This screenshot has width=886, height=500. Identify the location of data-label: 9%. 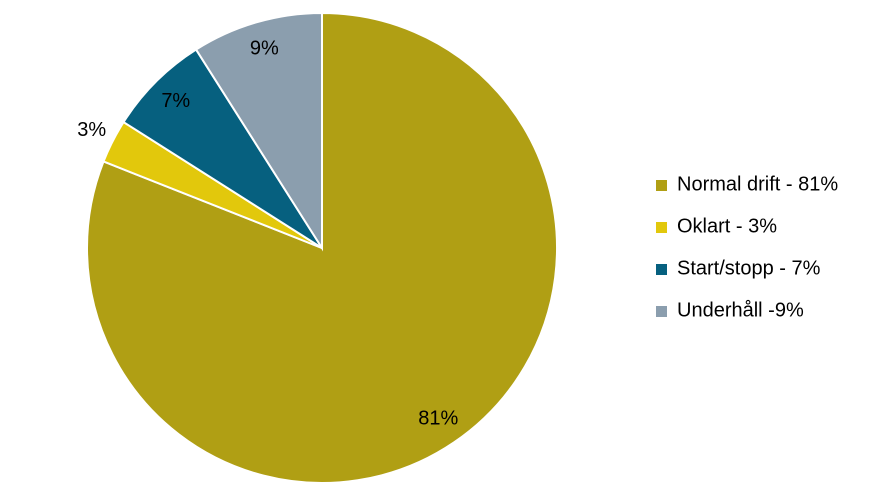
(264, 49).